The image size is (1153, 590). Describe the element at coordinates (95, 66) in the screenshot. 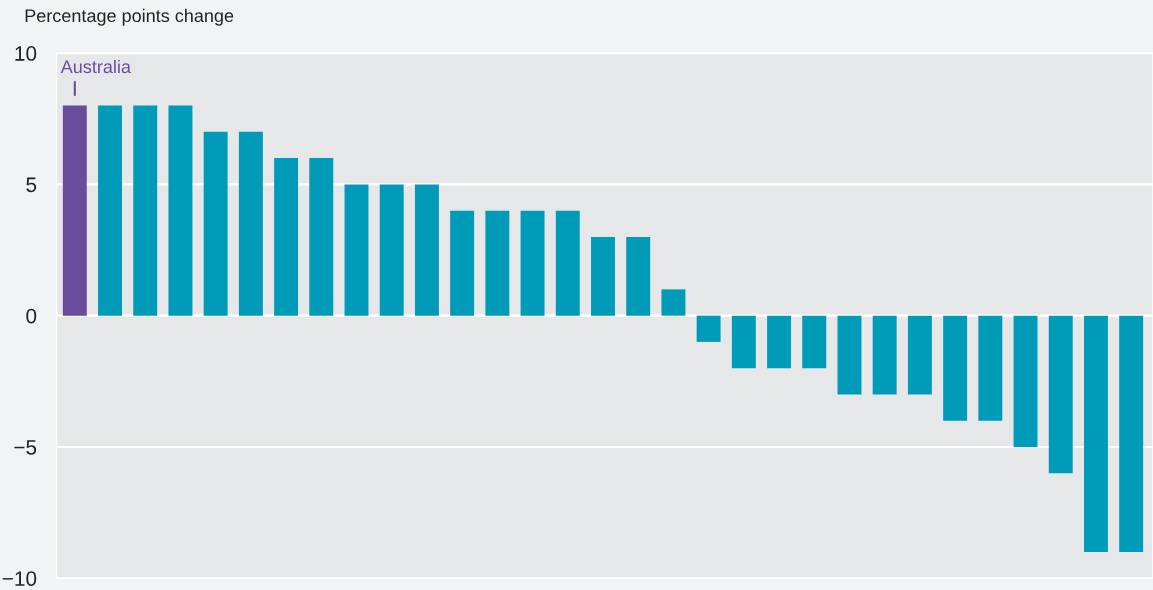

I see `annotation: Australia` at that location.